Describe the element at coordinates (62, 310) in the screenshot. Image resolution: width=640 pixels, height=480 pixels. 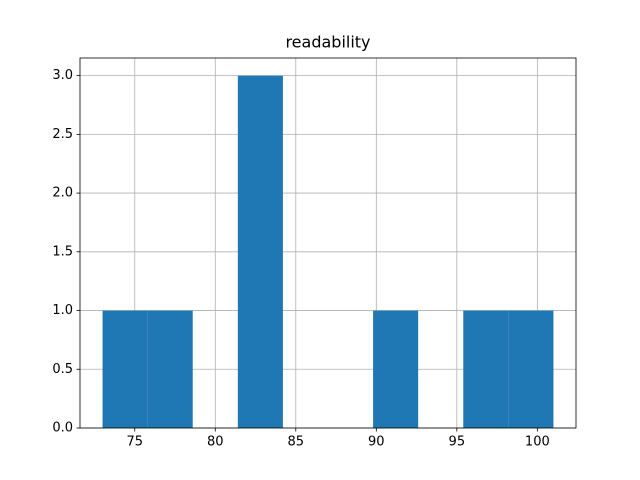
I see `y-tick-label: 1.0` at that location.